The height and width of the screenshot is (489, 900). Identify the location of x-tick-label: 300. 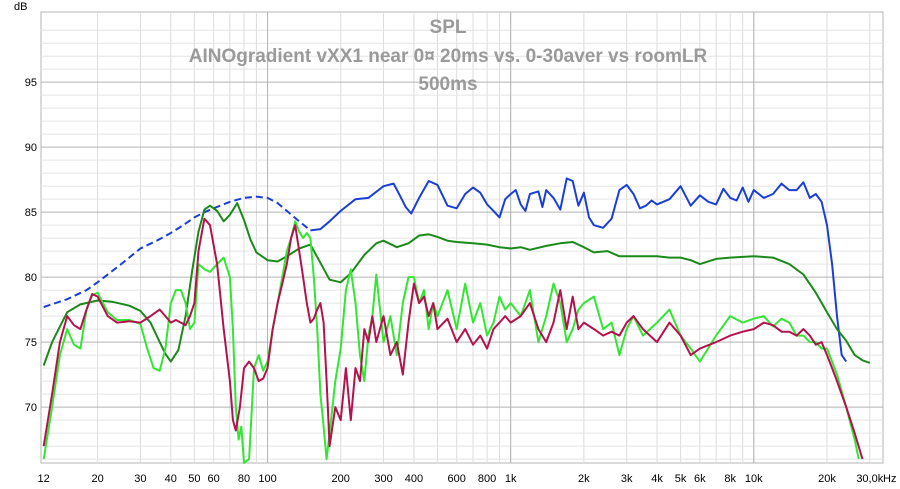
(383, 479).